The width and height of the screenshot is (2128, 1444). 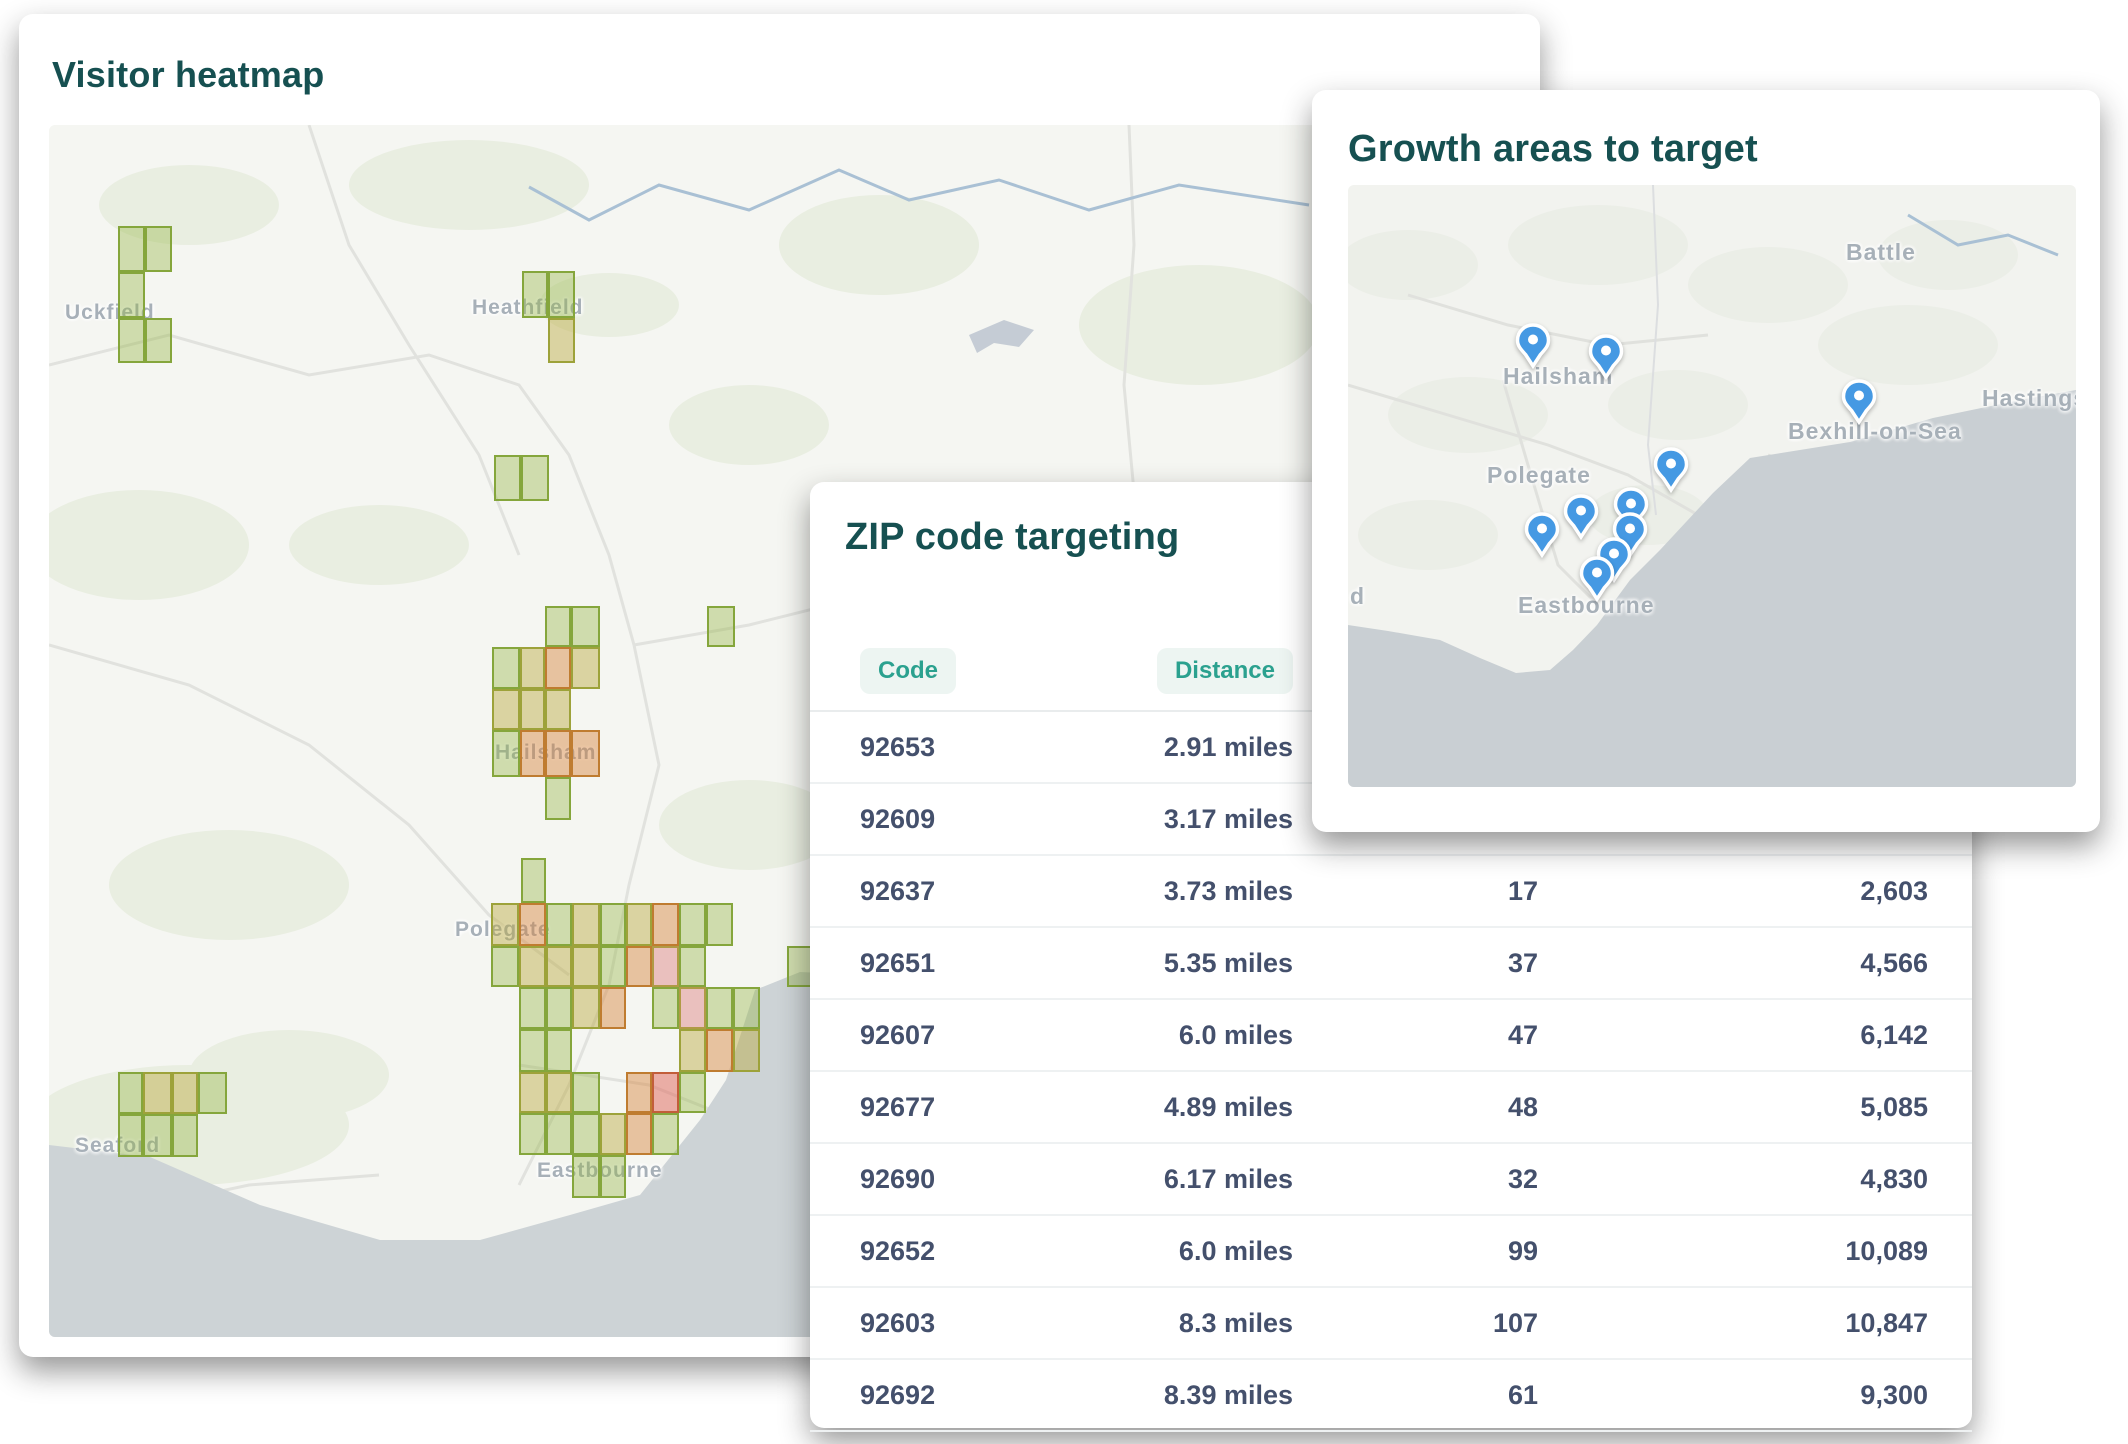 I want to click on town-label-hastings: Hastings, so click(x=2029, y=398).